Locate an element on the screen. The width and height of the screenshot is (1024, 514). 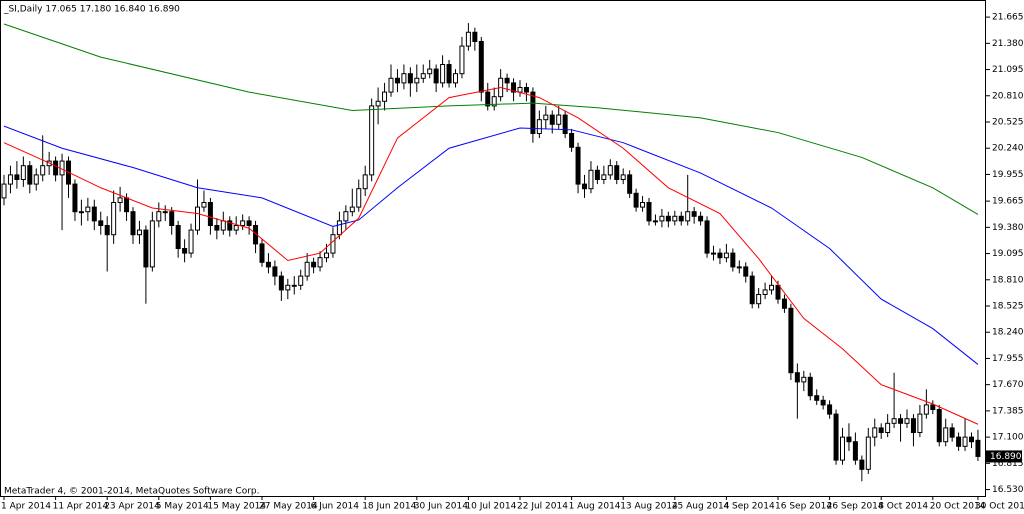
y-tick-label: 19.955 is located at coordinates (1008, 175).